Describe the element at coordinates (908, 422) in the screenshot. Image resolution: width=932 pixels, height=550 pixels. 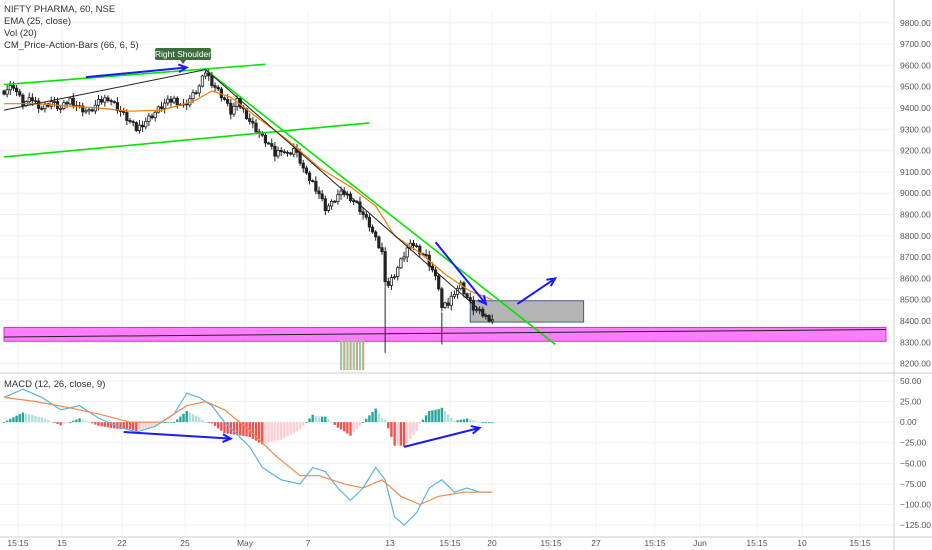
I see `macd-y-tick-2: 0.00` at that location.